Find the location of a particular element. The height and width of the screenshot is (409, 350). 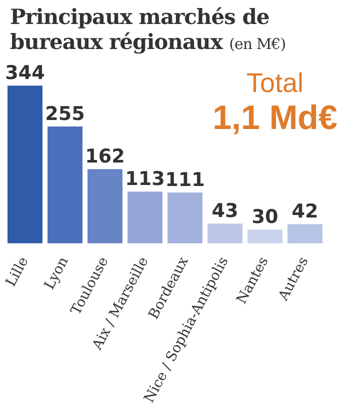

data-label: 344 is located at coordinates (25, 73).